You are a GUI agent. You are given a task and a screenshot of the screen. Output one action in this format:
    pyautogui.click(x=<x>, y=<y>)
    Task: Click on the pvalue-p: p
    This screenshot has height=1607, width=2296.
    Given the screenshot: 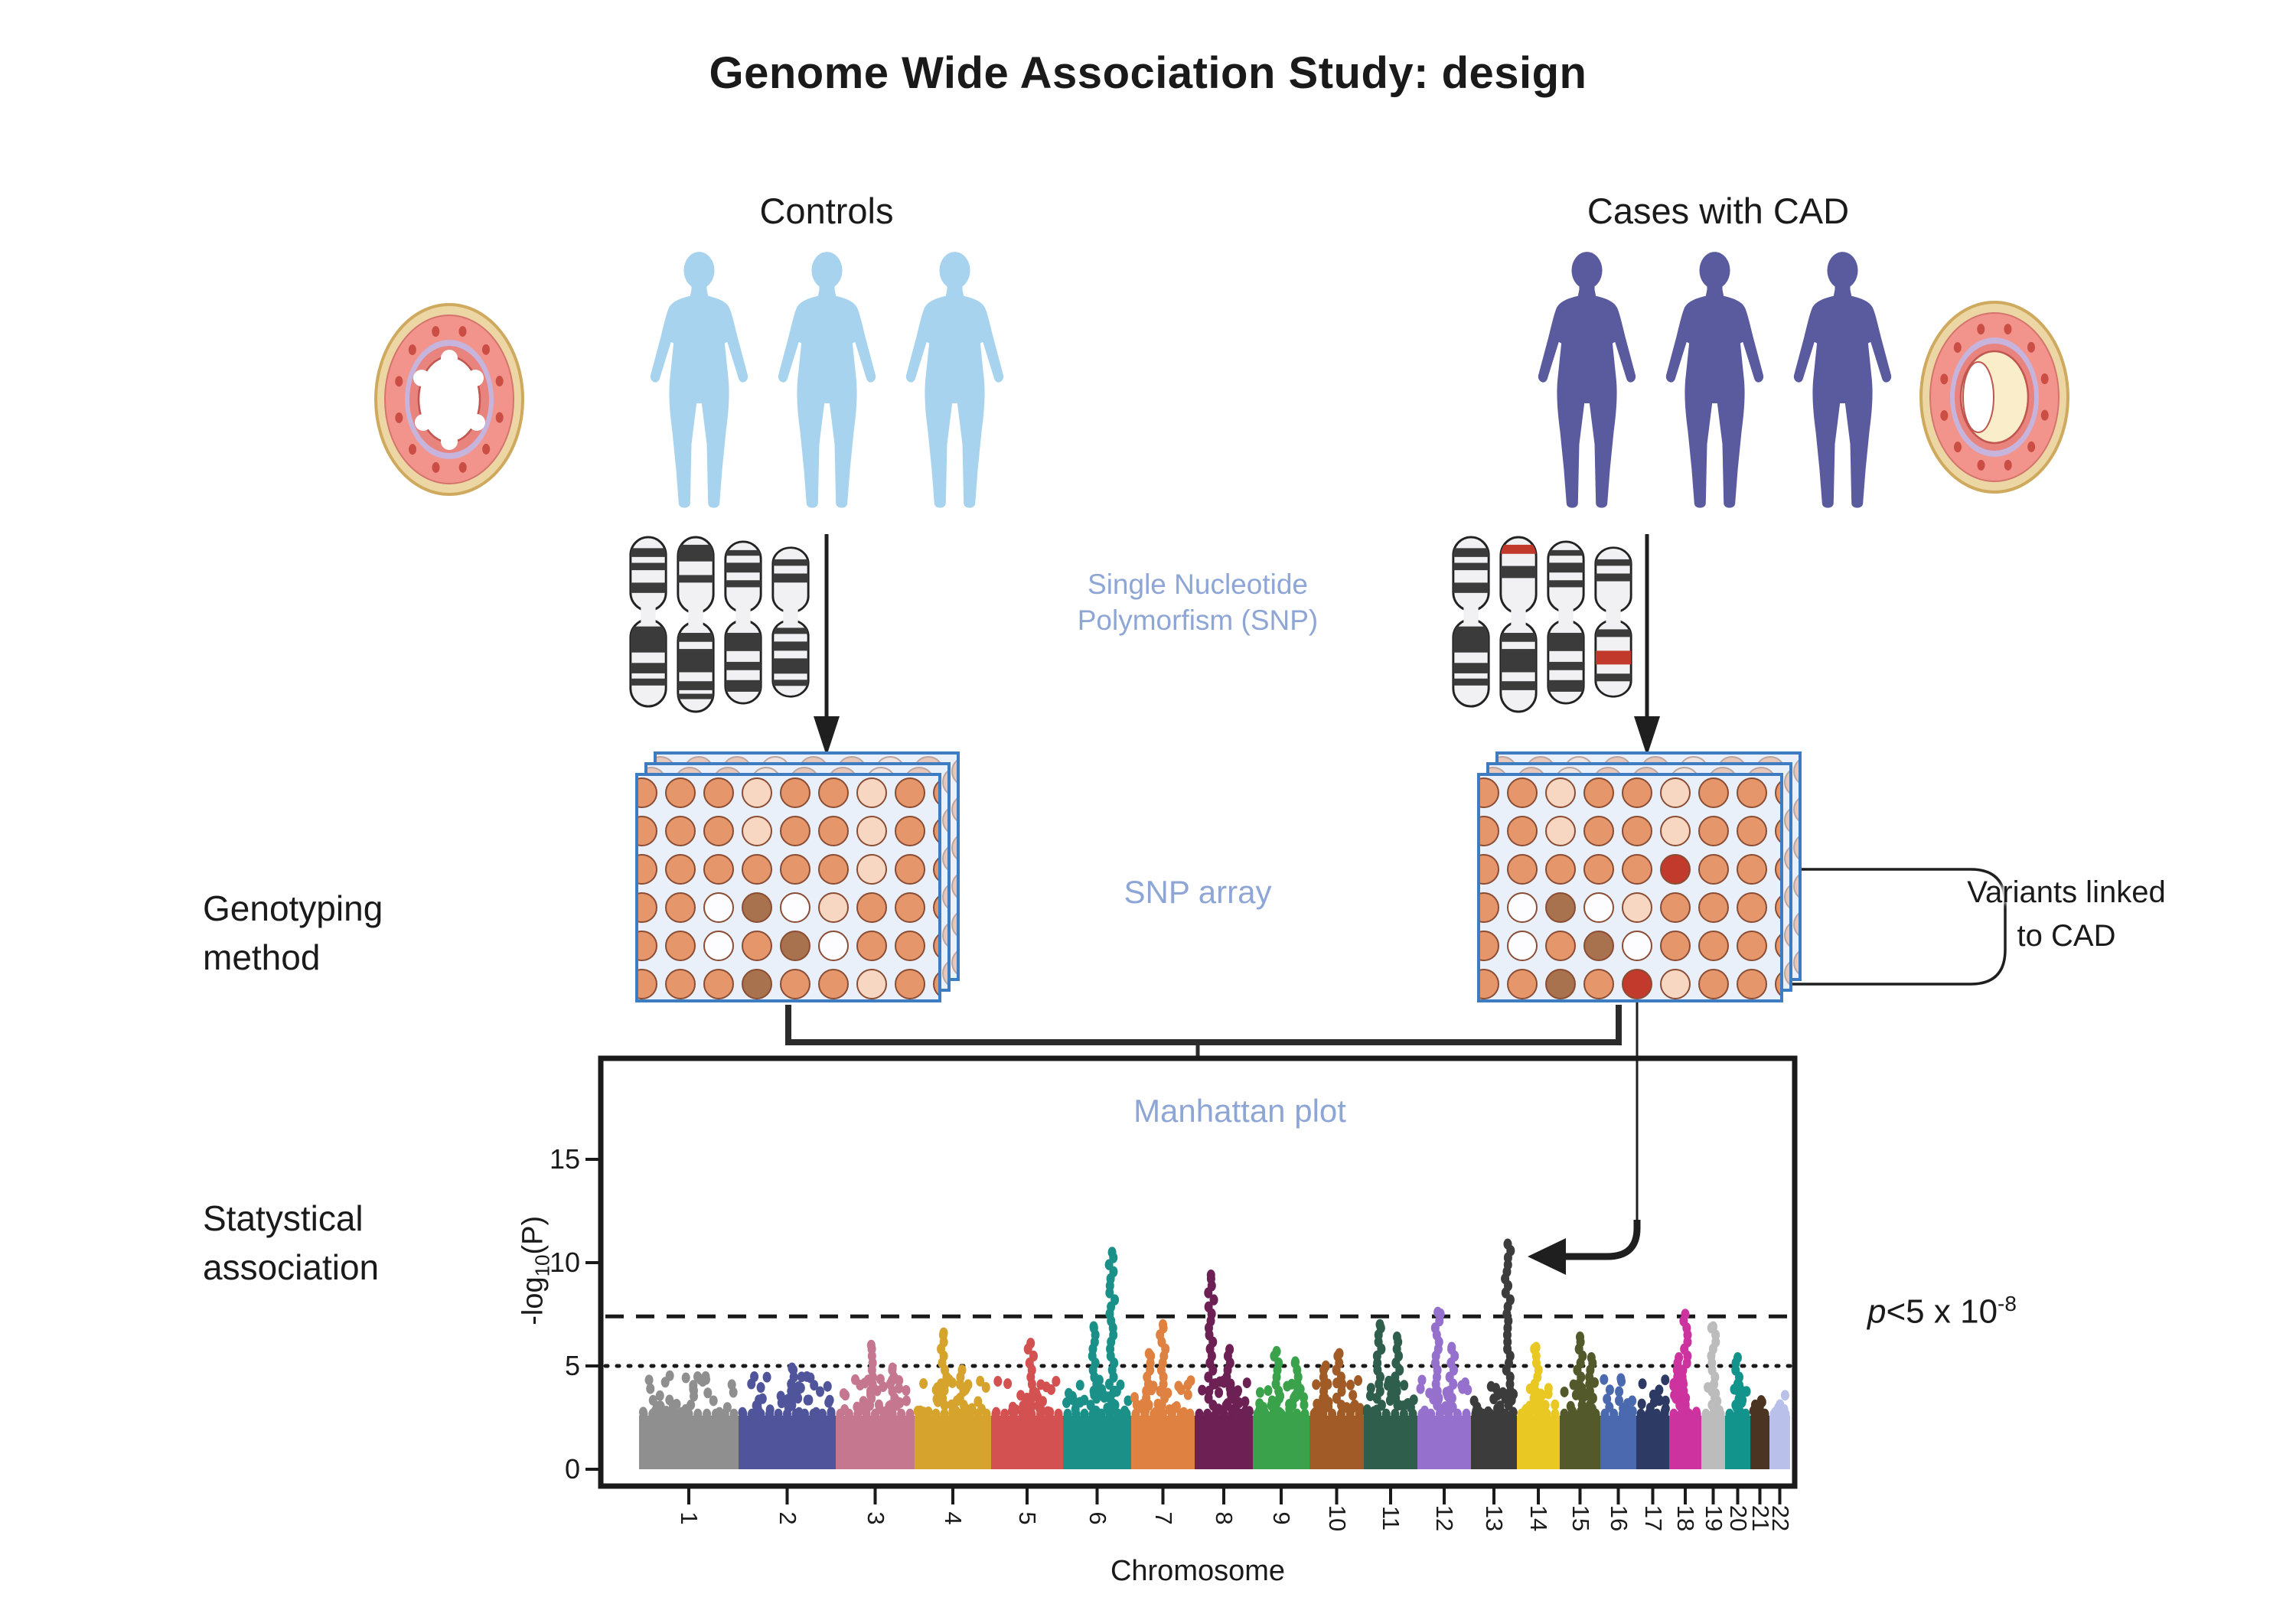 What is the action you would take?
    pyautogui.click(x=1877, y=1311)
    